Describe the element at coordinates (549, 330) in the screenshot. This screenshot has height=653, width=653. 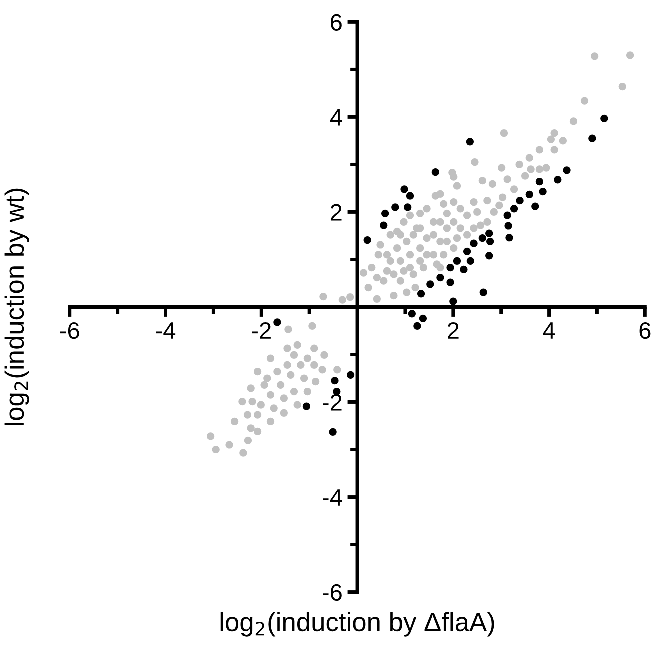
I see `x-tick-label: 4` at that location.